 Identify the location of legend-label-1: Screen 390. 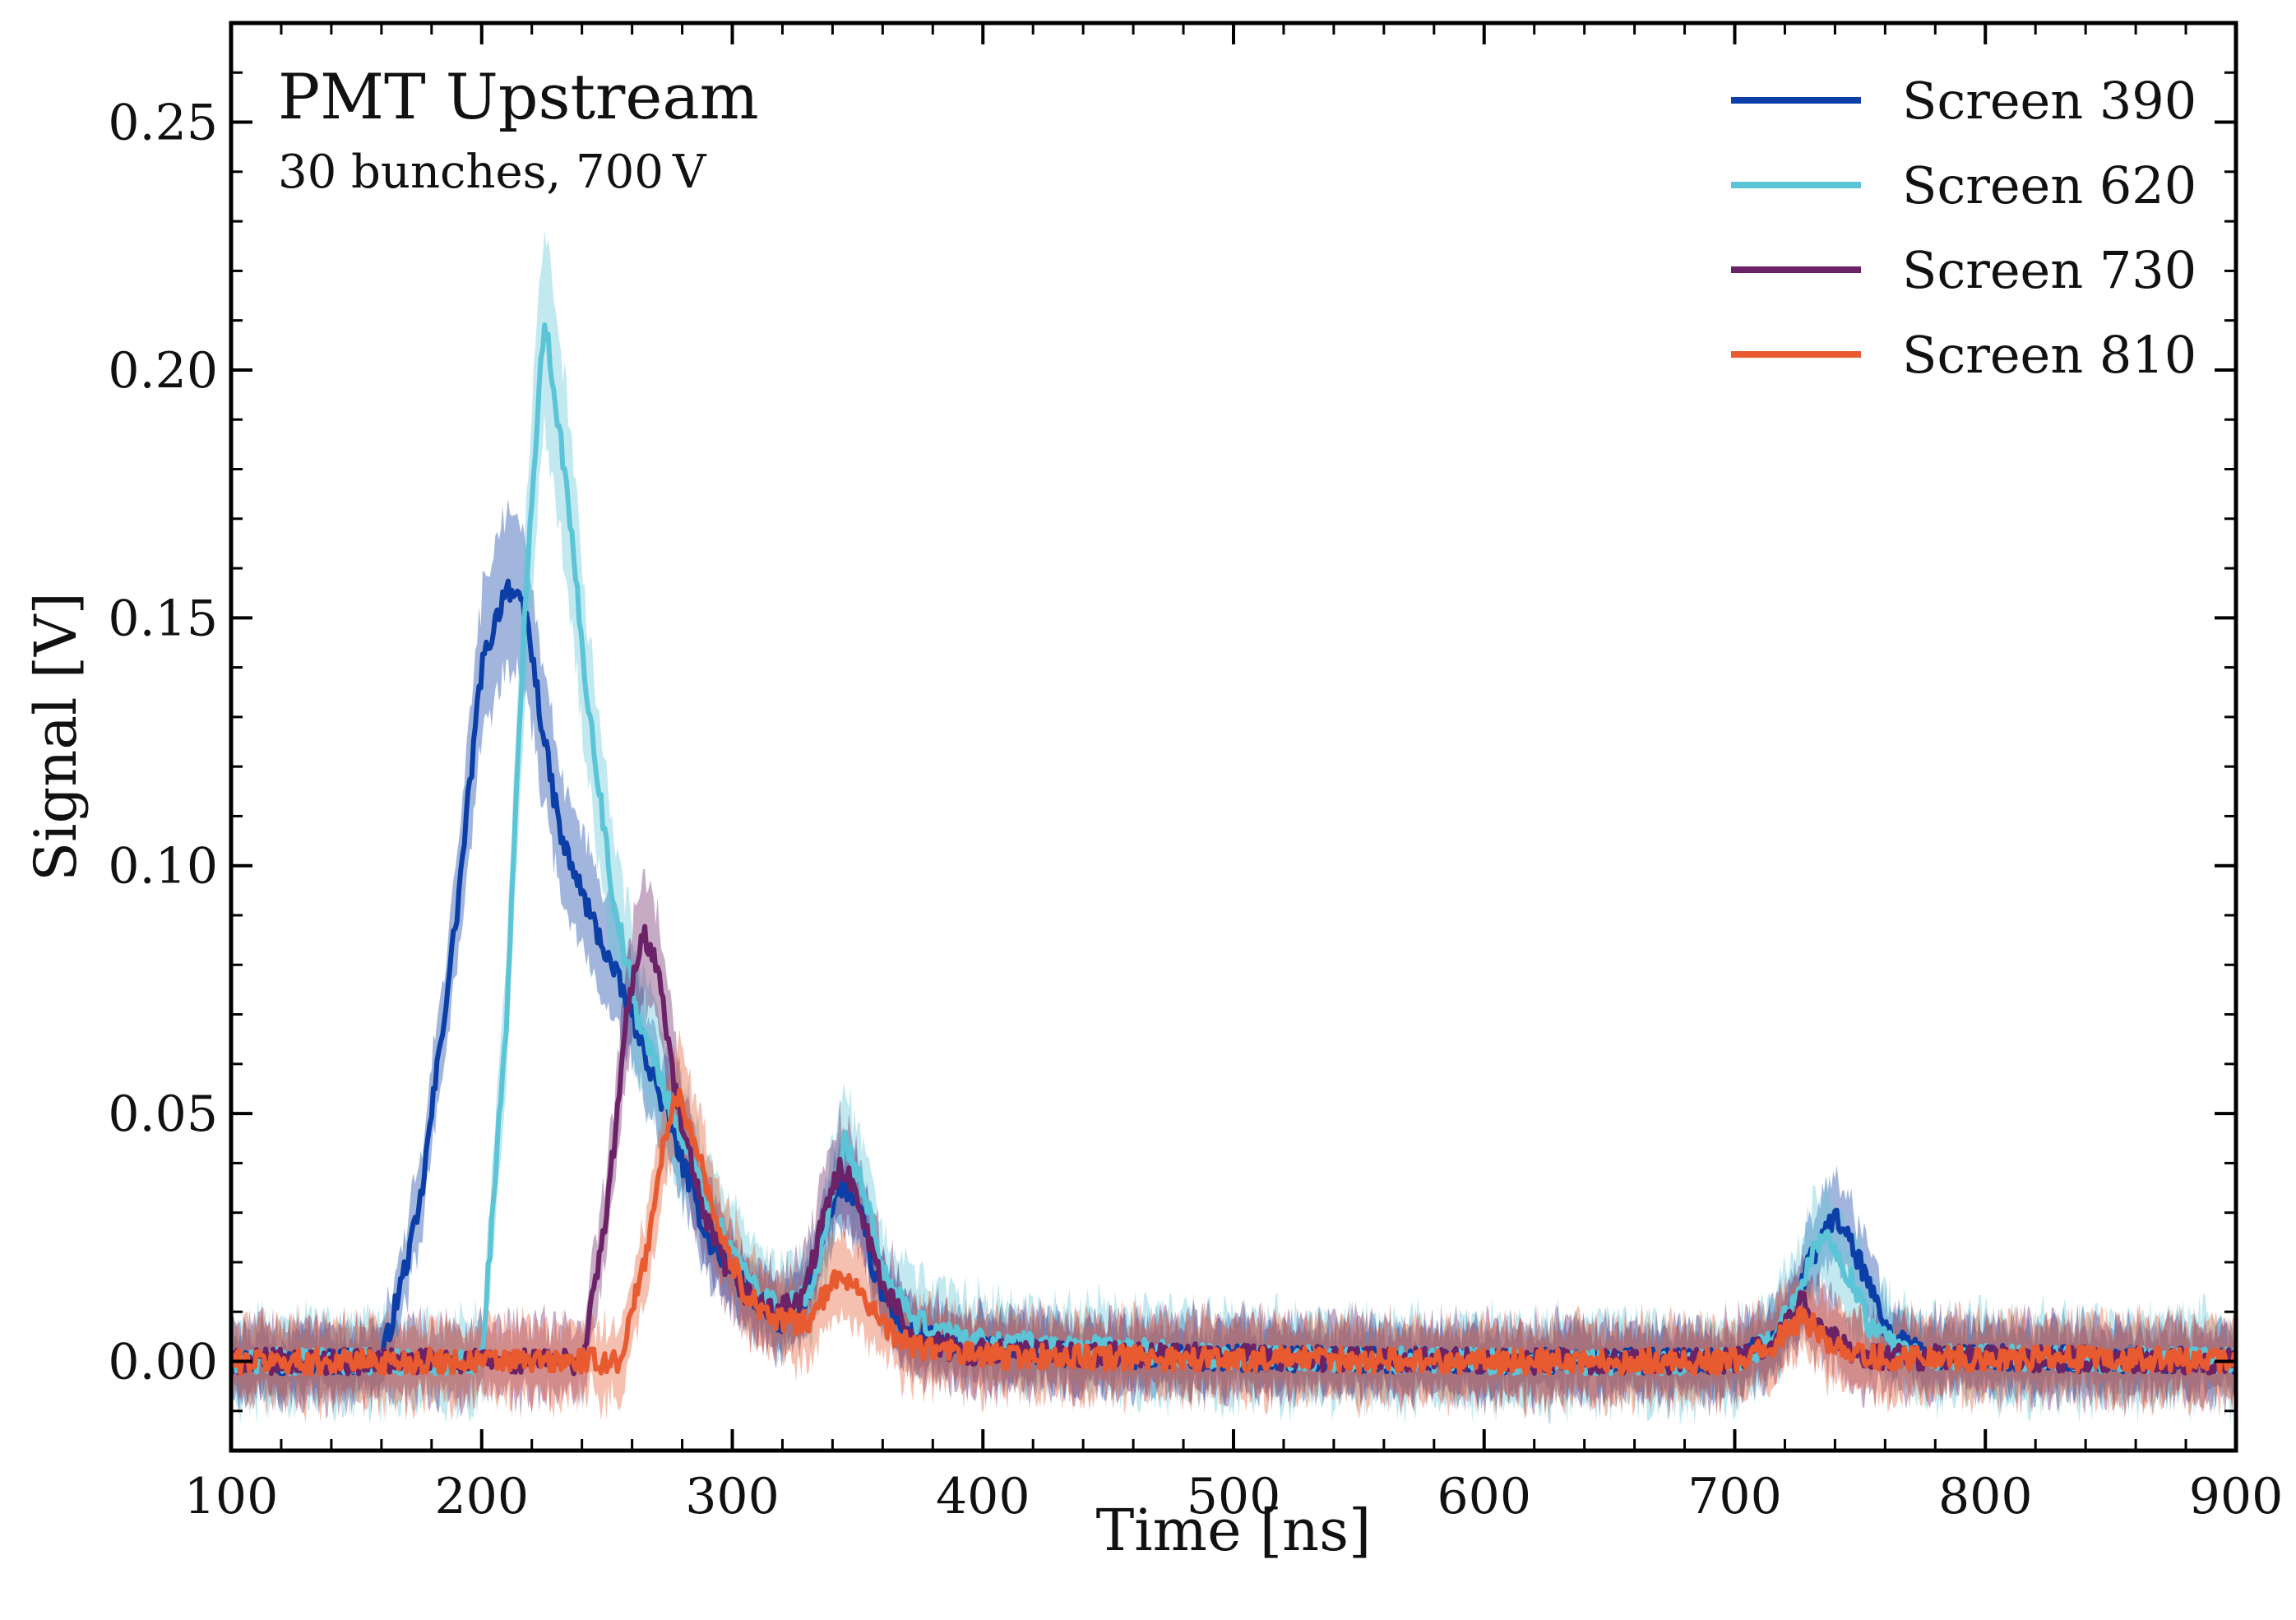
(2049, 101).